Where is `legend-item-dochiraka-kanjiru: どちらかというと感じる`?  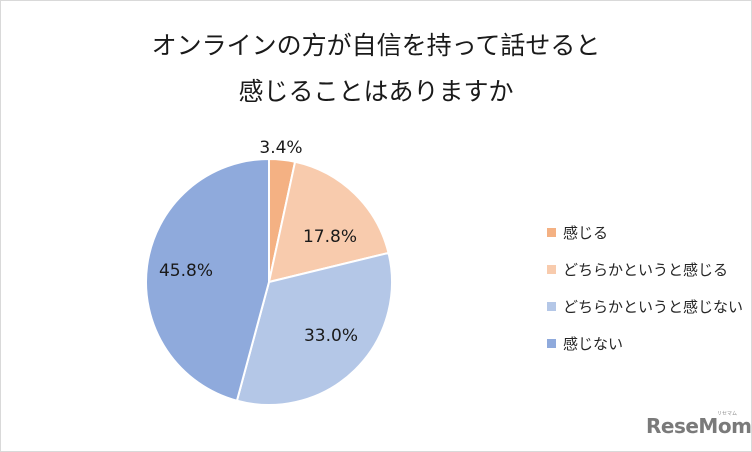 legend-item-dochiraka-kanjiru: どちらかというと感じる is located at coordinates (644, 269).